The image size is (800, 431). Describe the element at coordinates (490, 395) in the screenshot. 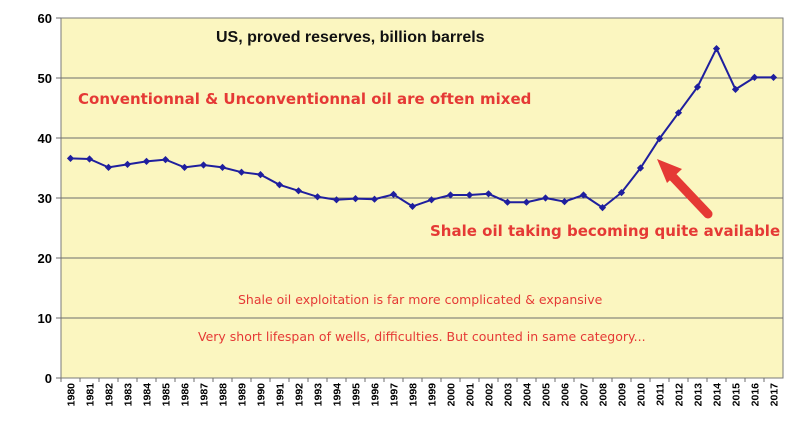

I see `x-tick-label: 2002` at that location.